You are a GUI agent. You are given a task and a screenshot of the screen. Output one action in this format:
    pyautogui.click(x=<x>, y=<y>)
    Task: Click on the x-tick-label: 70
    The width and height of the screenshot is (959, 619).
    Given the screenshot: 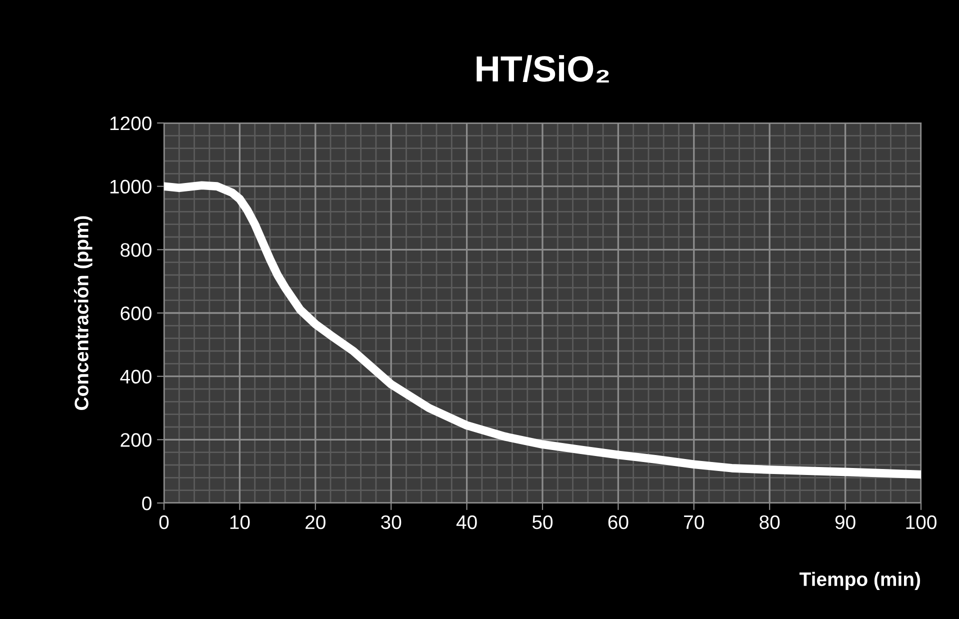 What is the action you would take?
    pyautogui.click(x=694, y=522)
    